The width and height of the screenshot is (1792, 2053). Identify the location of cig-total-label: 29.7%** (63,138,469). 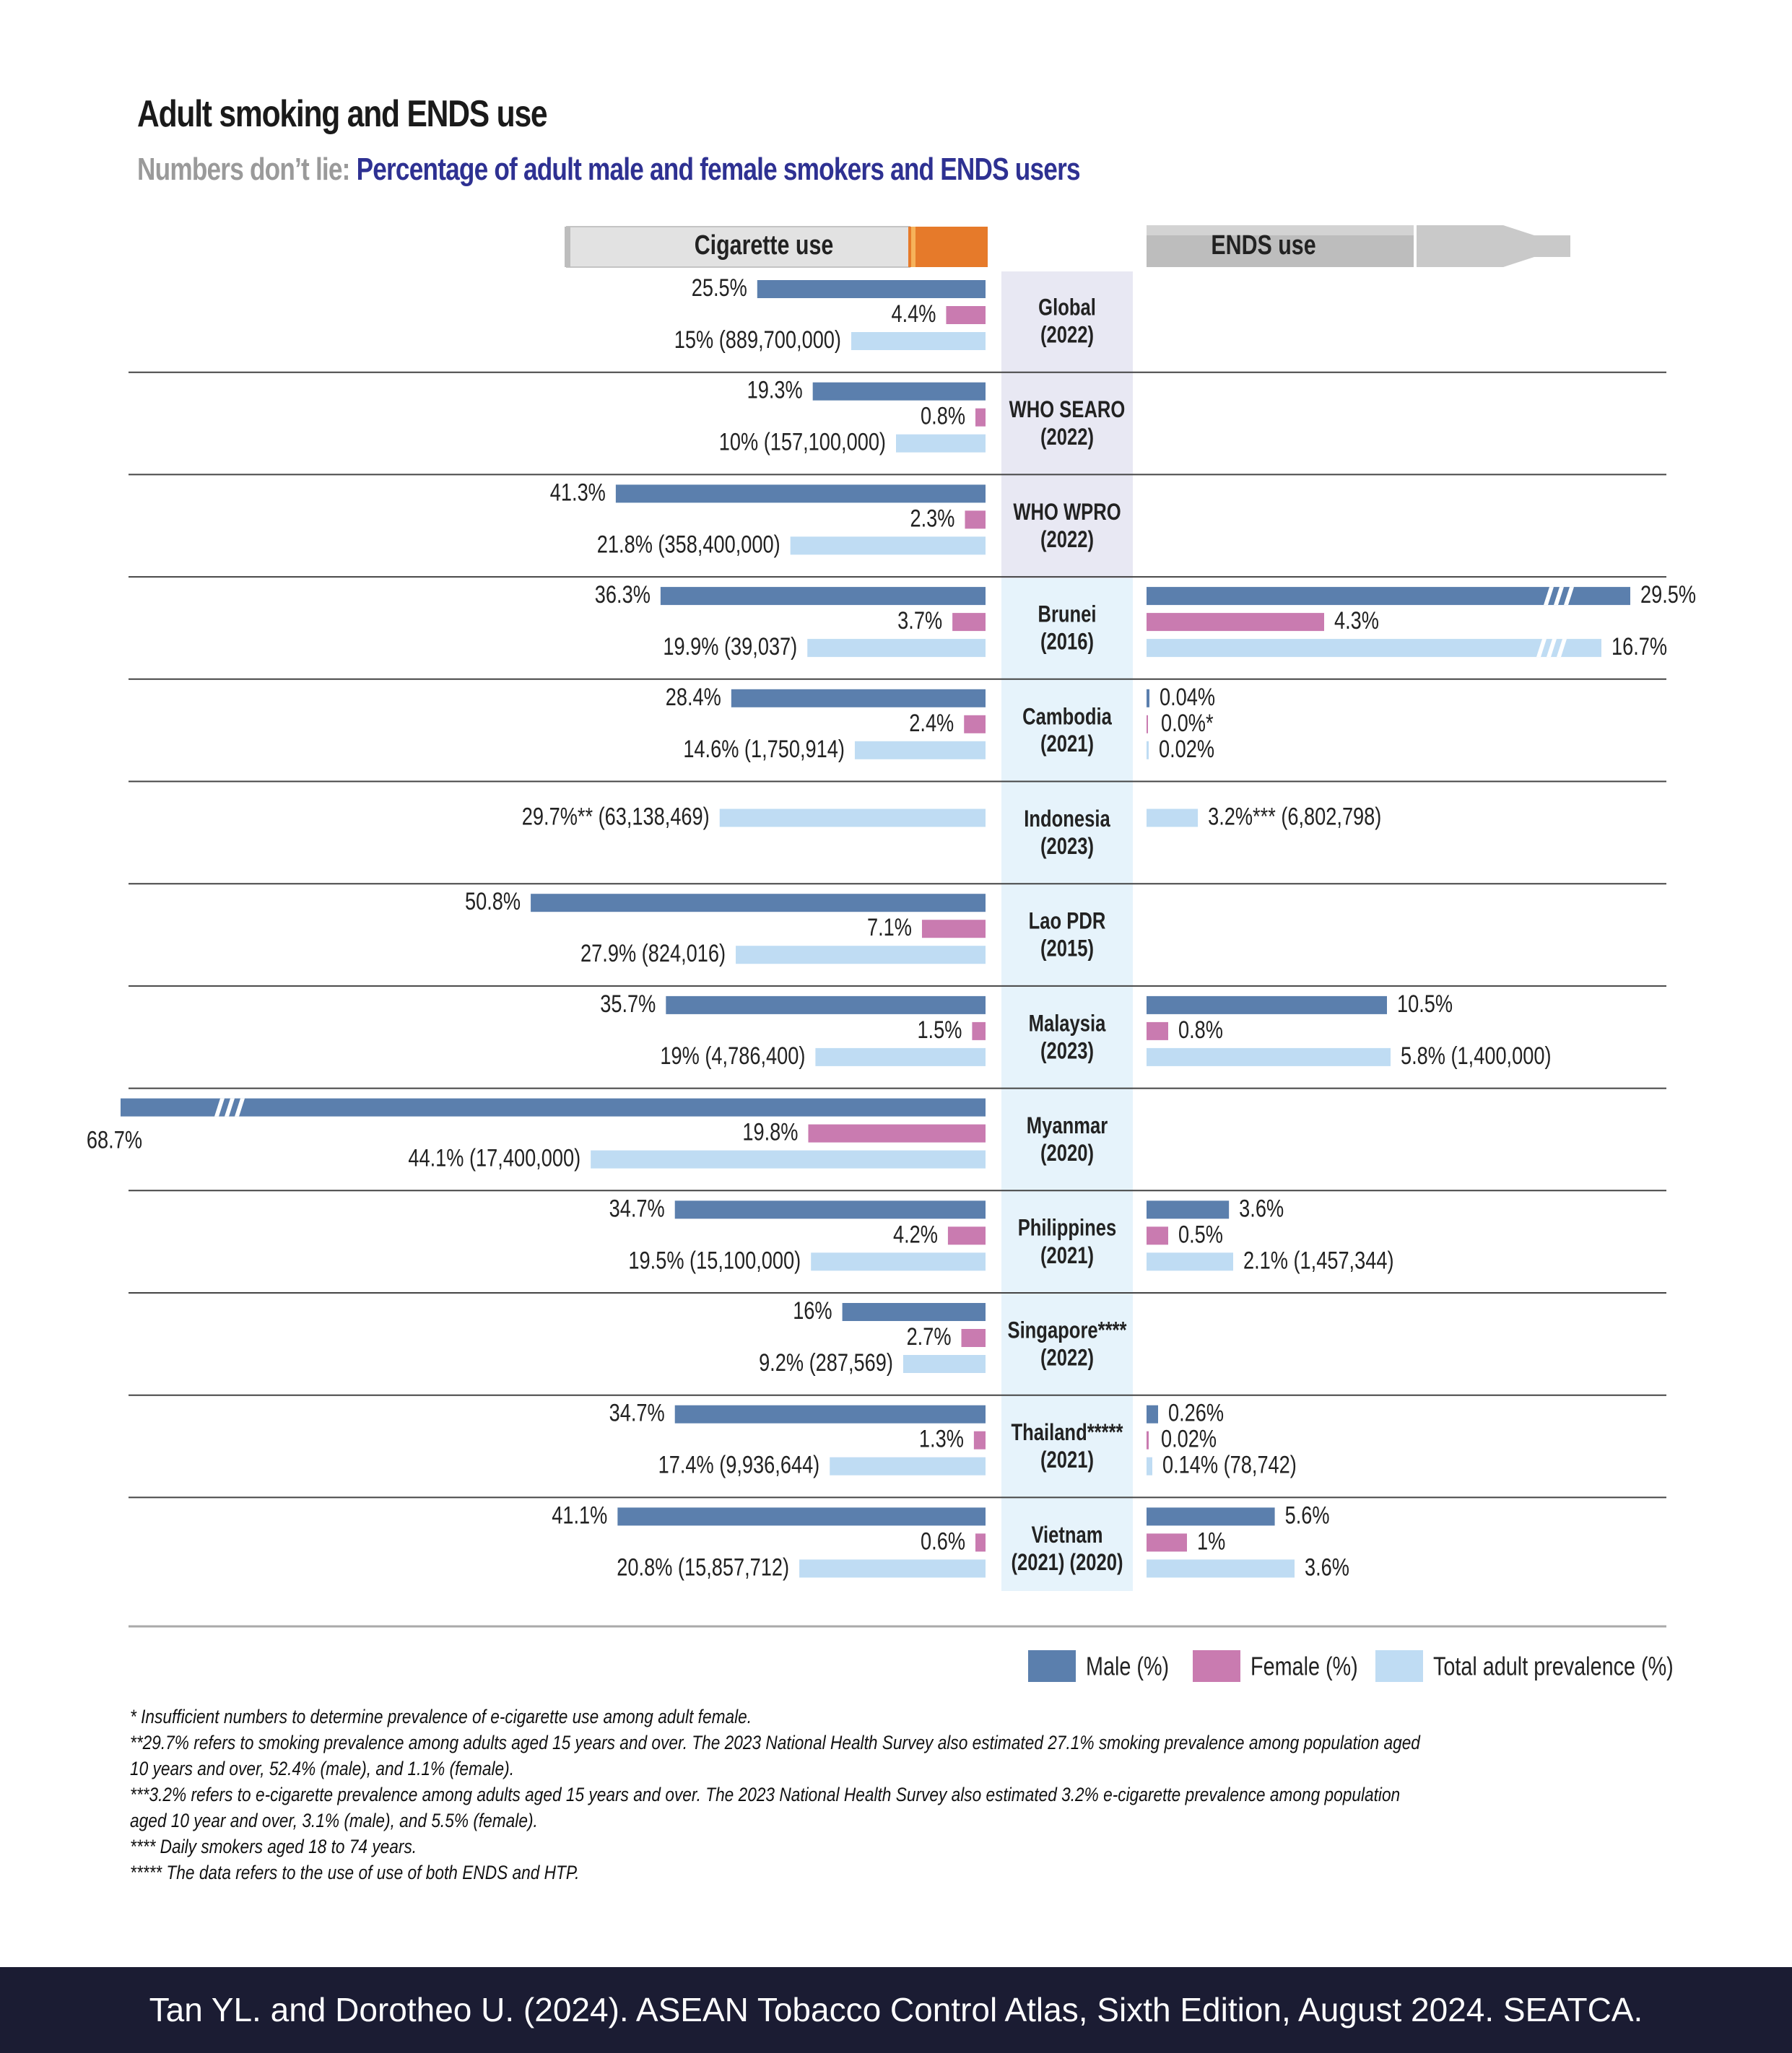
(616, 817).